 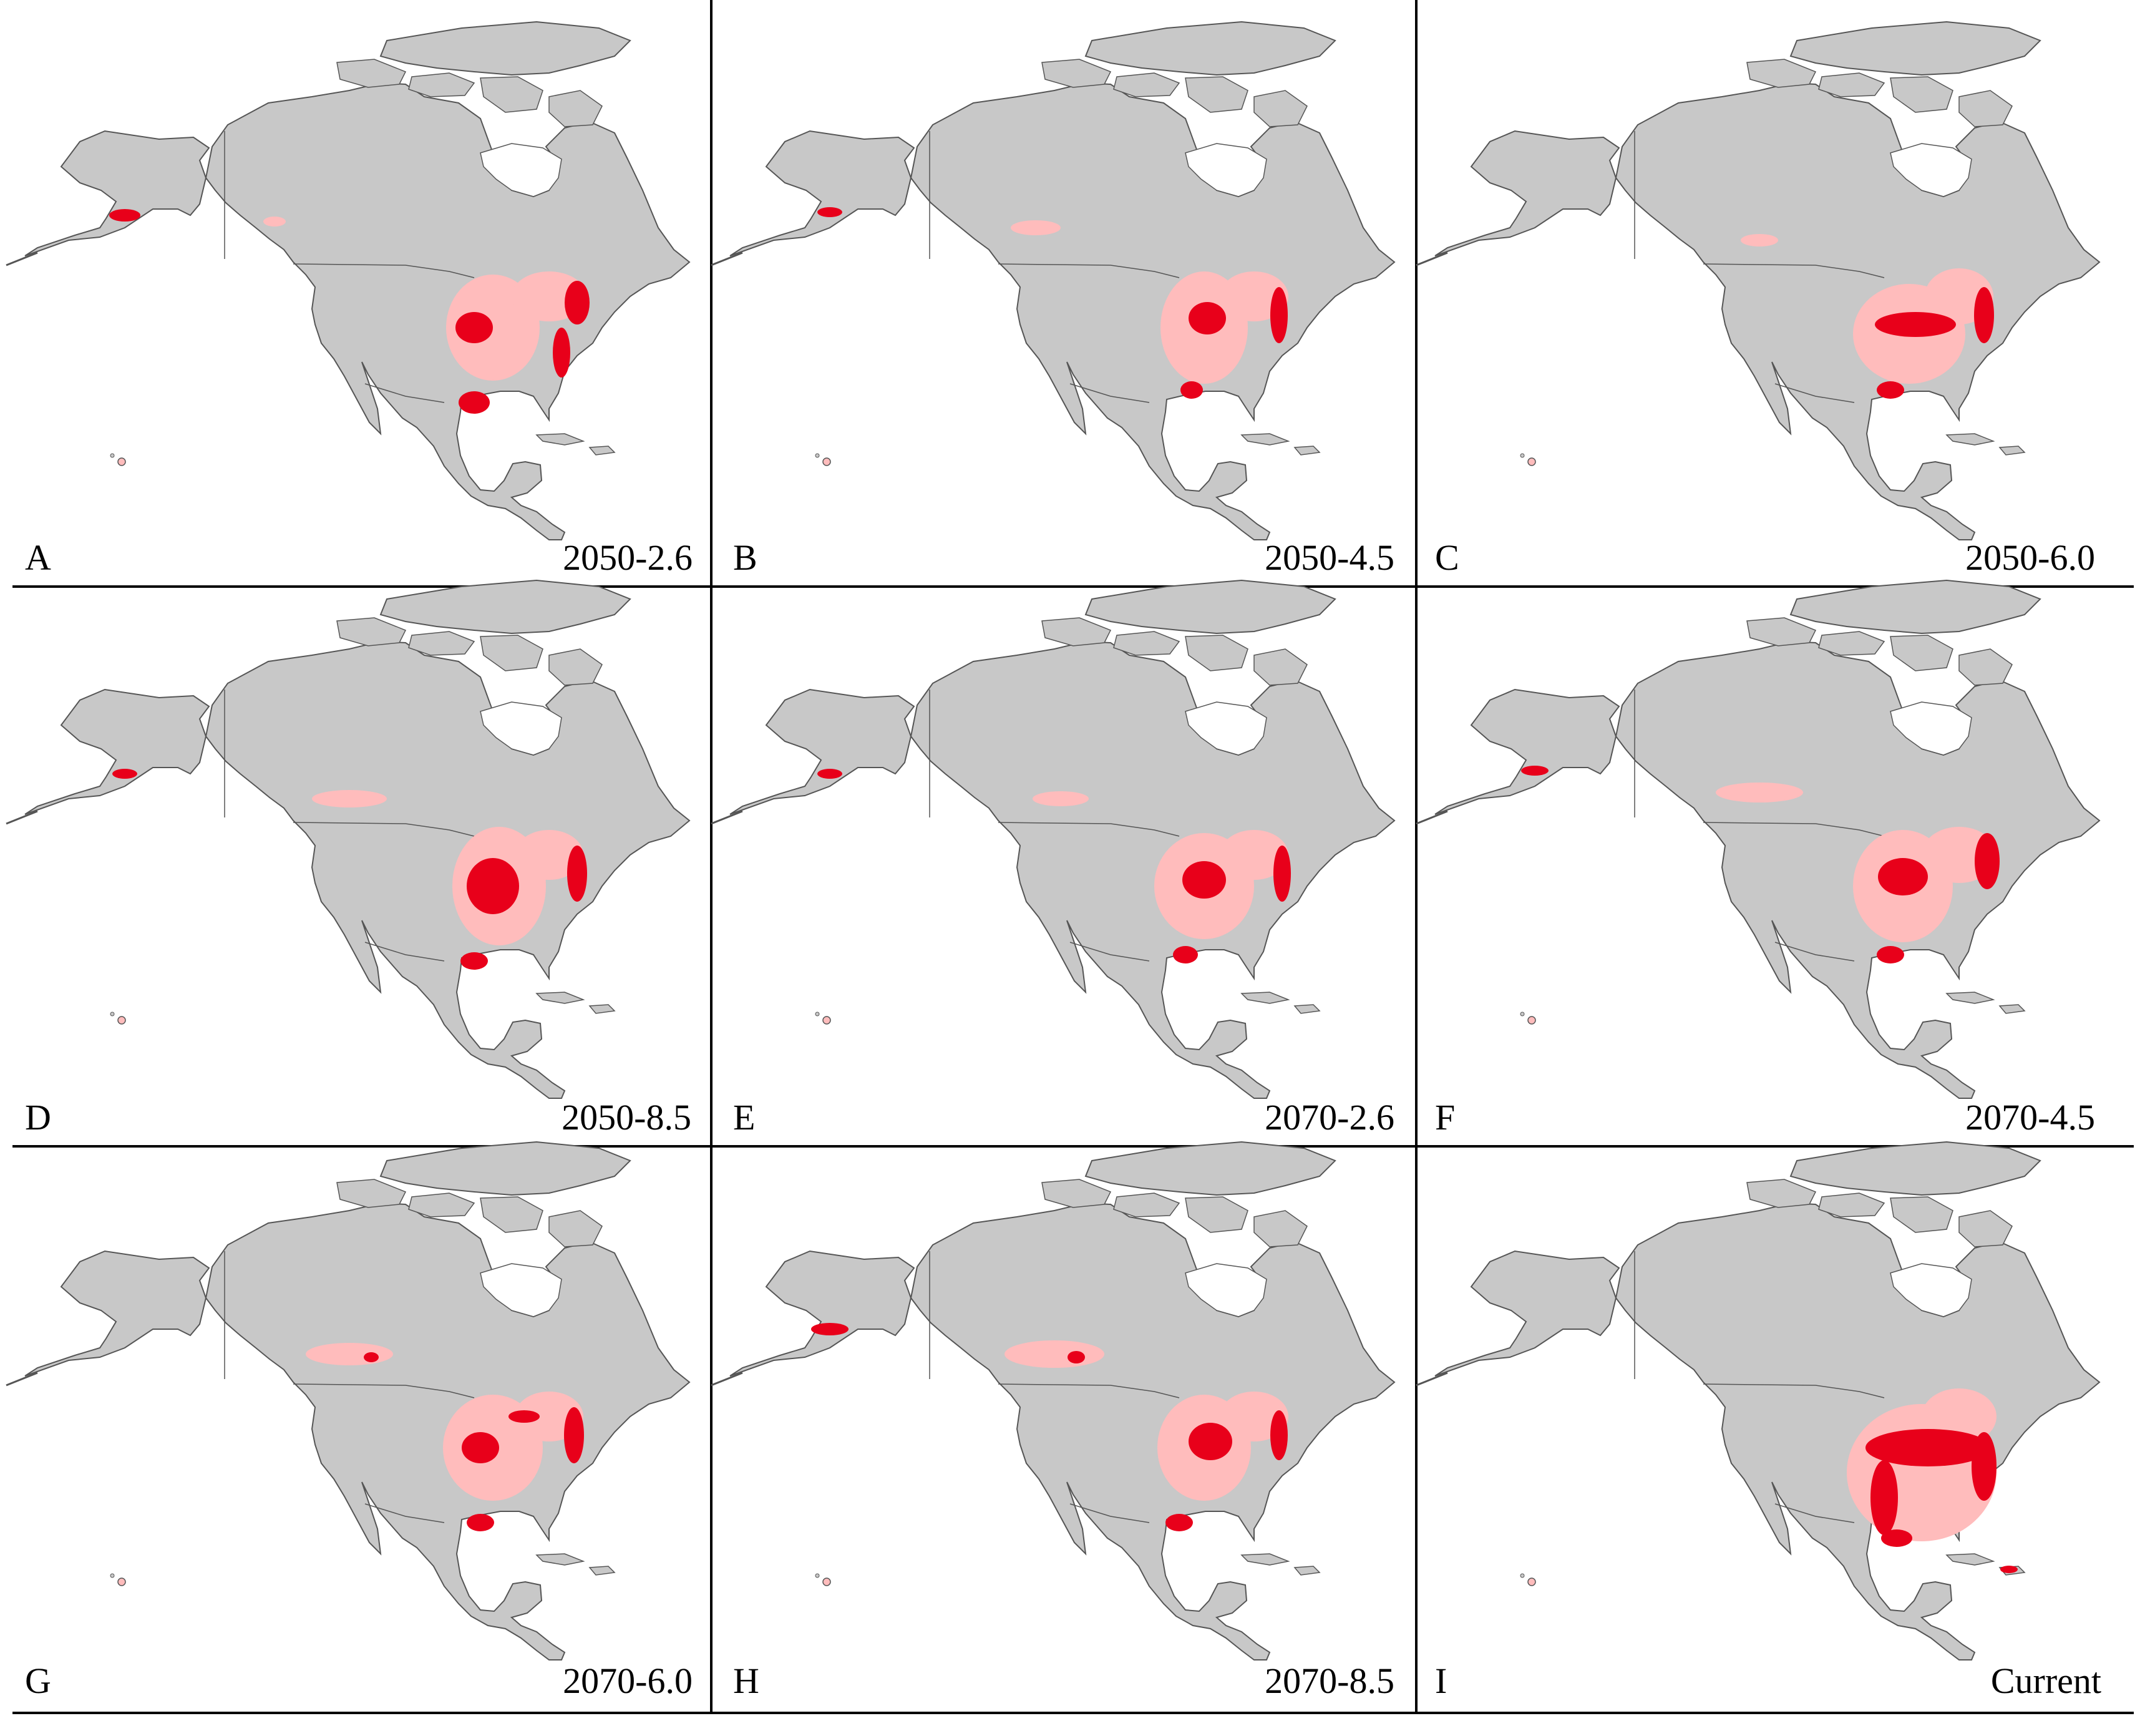 What do you see at coordinates (2030, 557) in the screenshot?
I see `panel-scenario-c: 2050-6.0` at bounding box center [2030, 557].